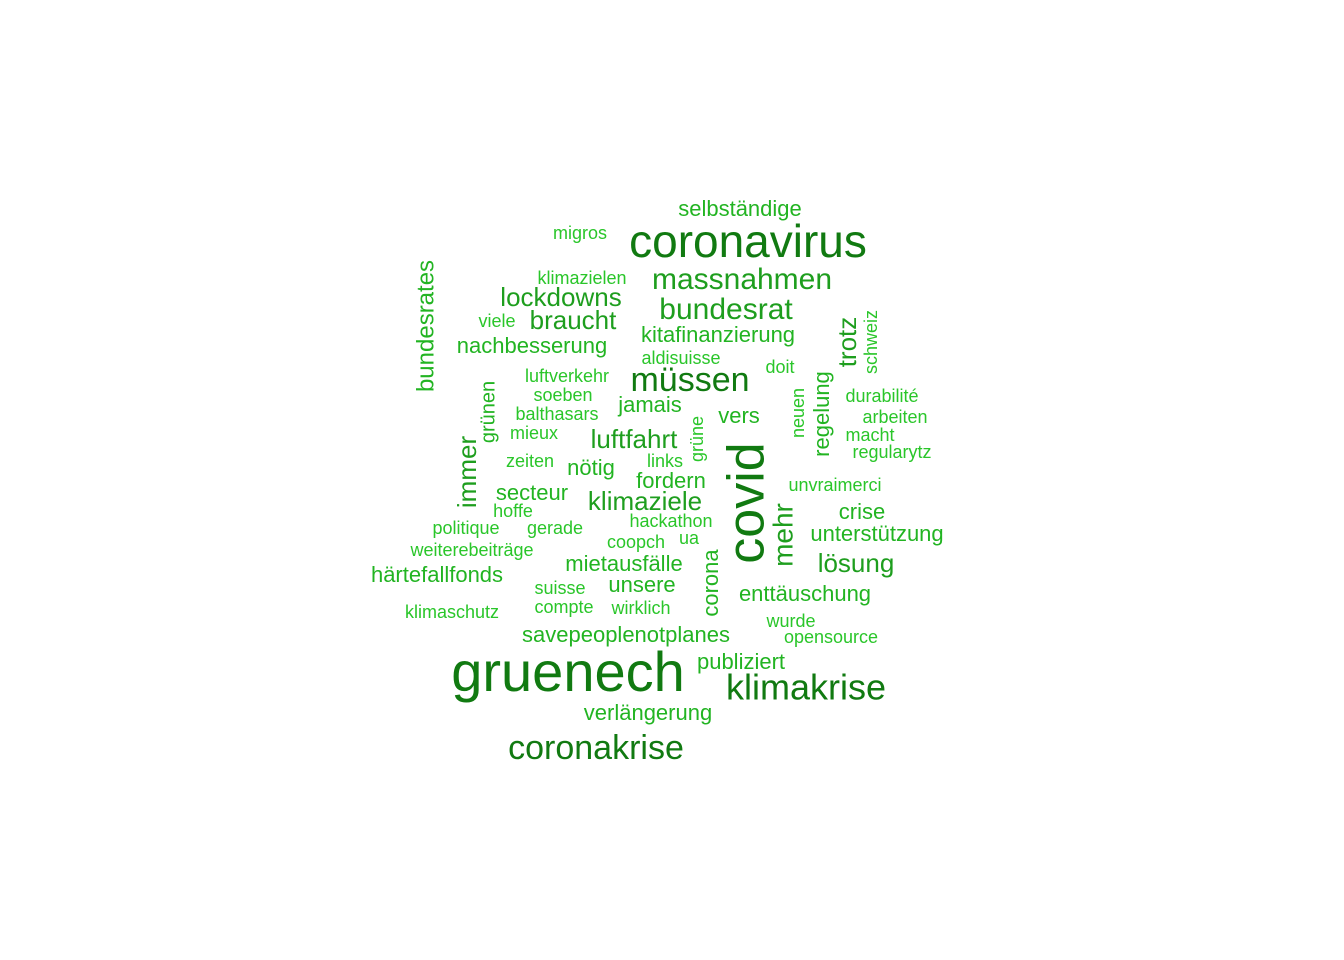 The image size is (1344, 960). I want to click on cloud-word: verlängerung, so click(648, 712).